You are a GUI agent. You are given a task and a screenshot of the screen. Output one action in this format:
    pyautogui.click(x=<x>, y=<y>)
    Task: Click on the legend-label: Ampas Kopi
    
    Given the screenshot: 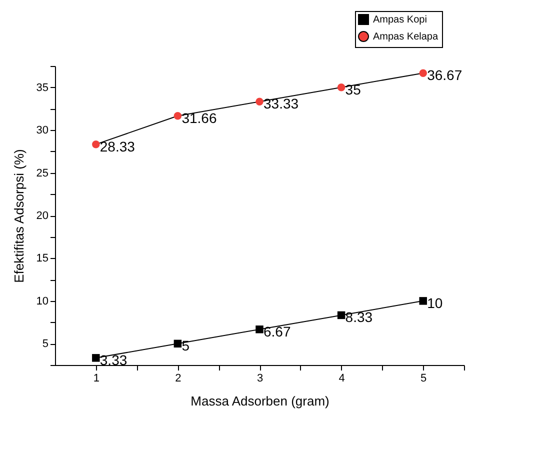 What is the action you would take?
    pyautogui.click(x=400, y=20)
    